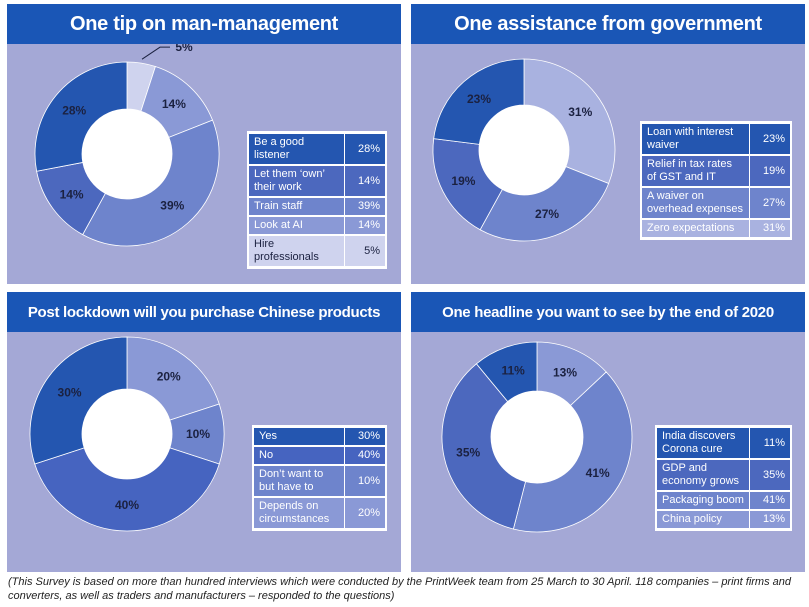 This screenshot has height=607, width=809. What do you see at coordinates (695, 139) in the screenshot?
I see `legend-label: Loan with interest waiver` at bounding box center [695, 139].